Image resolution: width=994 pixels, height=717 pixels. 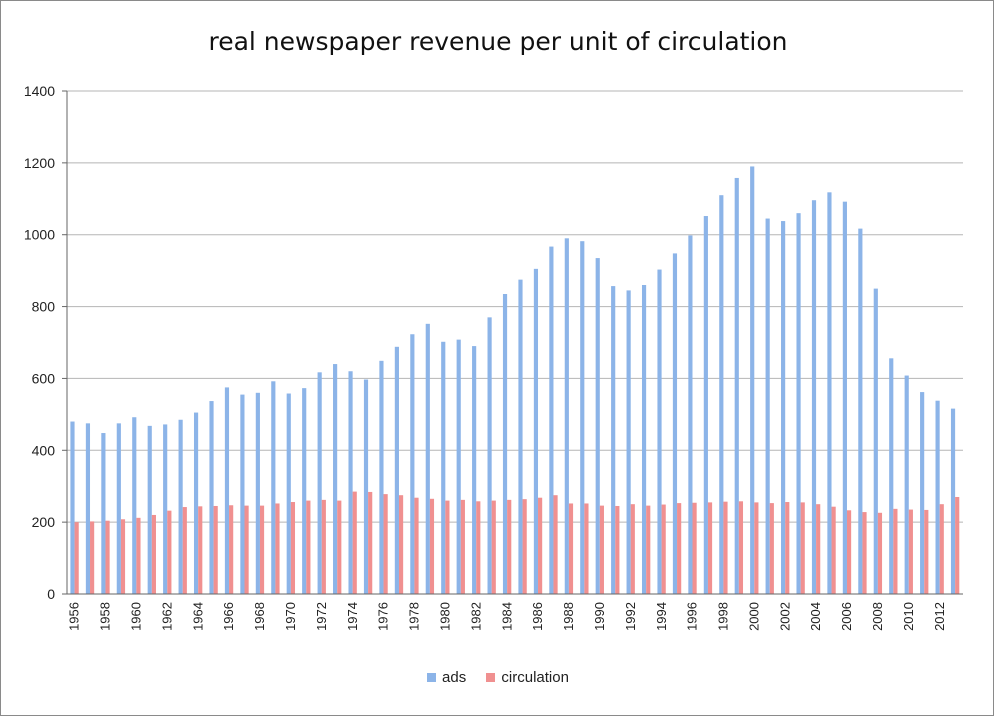 I want to click on bar-circulation-1979, so click(x=432, y=546).